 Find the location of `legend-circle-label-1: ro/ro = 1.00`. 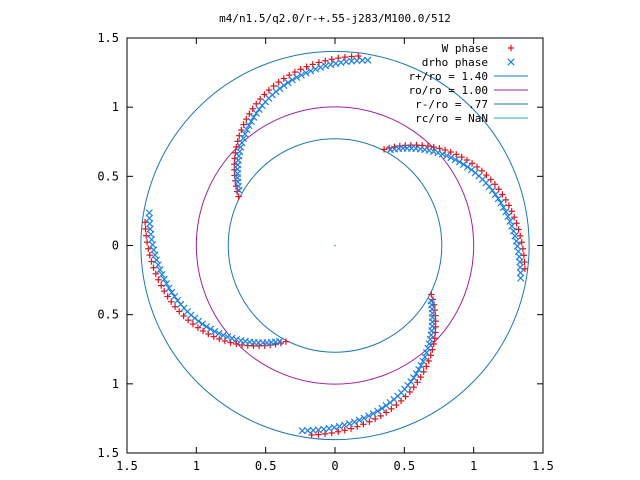

legend-circle-label-1: ro/ro = 1.00 is located at coordinates (448, 90).